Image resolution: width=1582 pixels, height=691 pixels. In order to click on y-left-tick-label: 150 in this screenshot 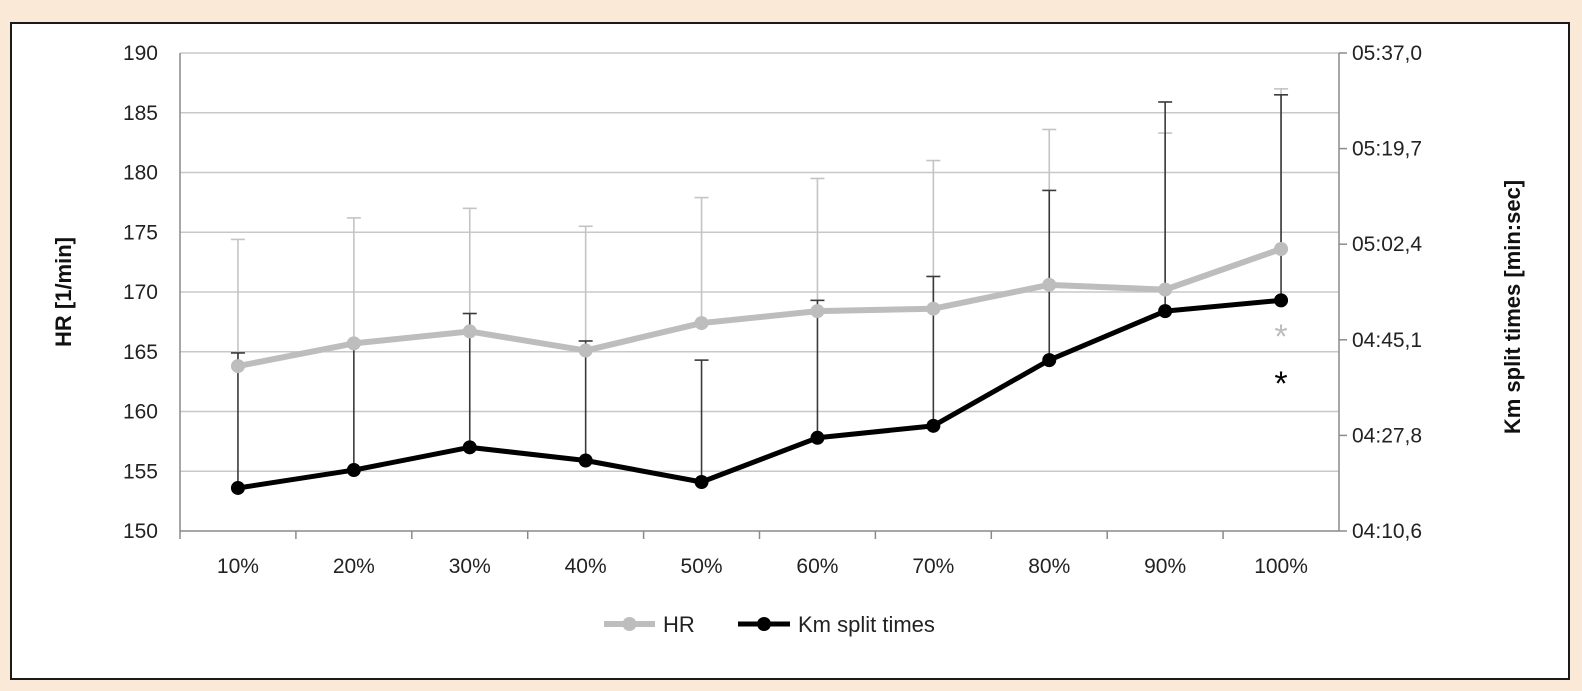, I will do `click(140, 531)`.